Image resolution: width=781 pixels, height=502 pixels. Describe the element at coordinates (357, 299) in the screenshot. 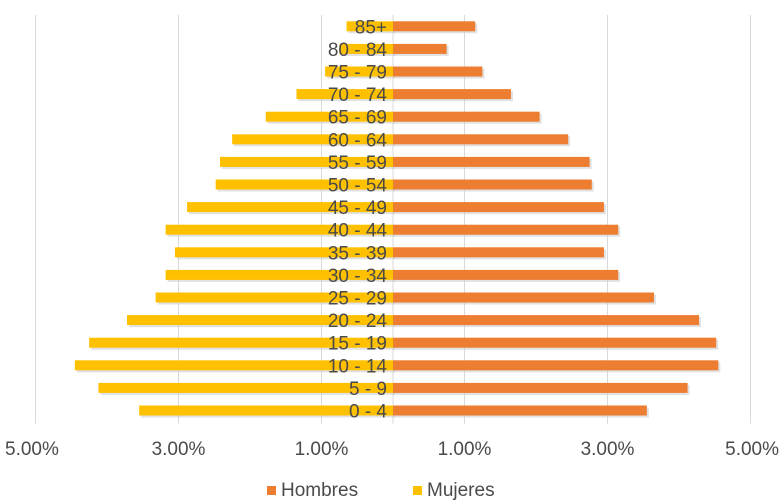

I see `age-label: 25 - 29` at that location.